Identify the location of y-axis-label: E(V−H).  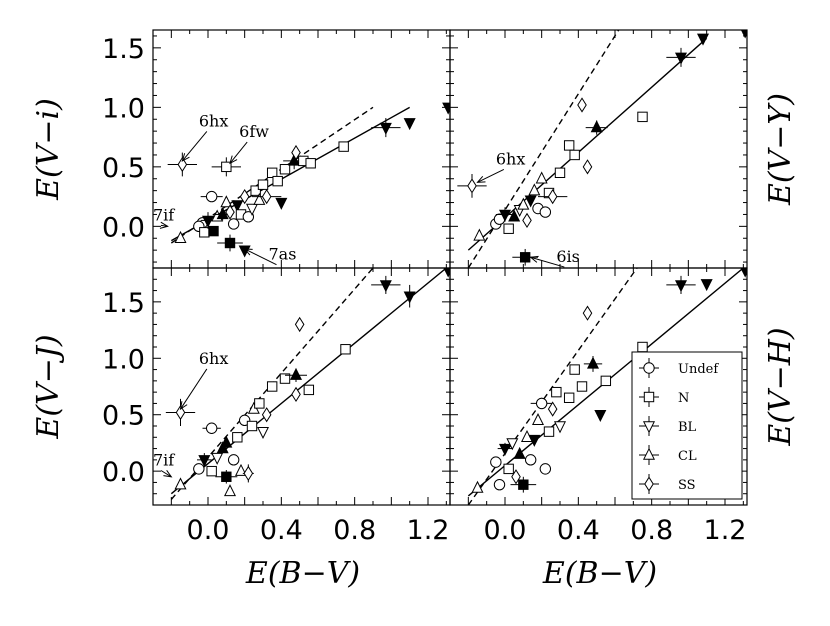
(780, 386).